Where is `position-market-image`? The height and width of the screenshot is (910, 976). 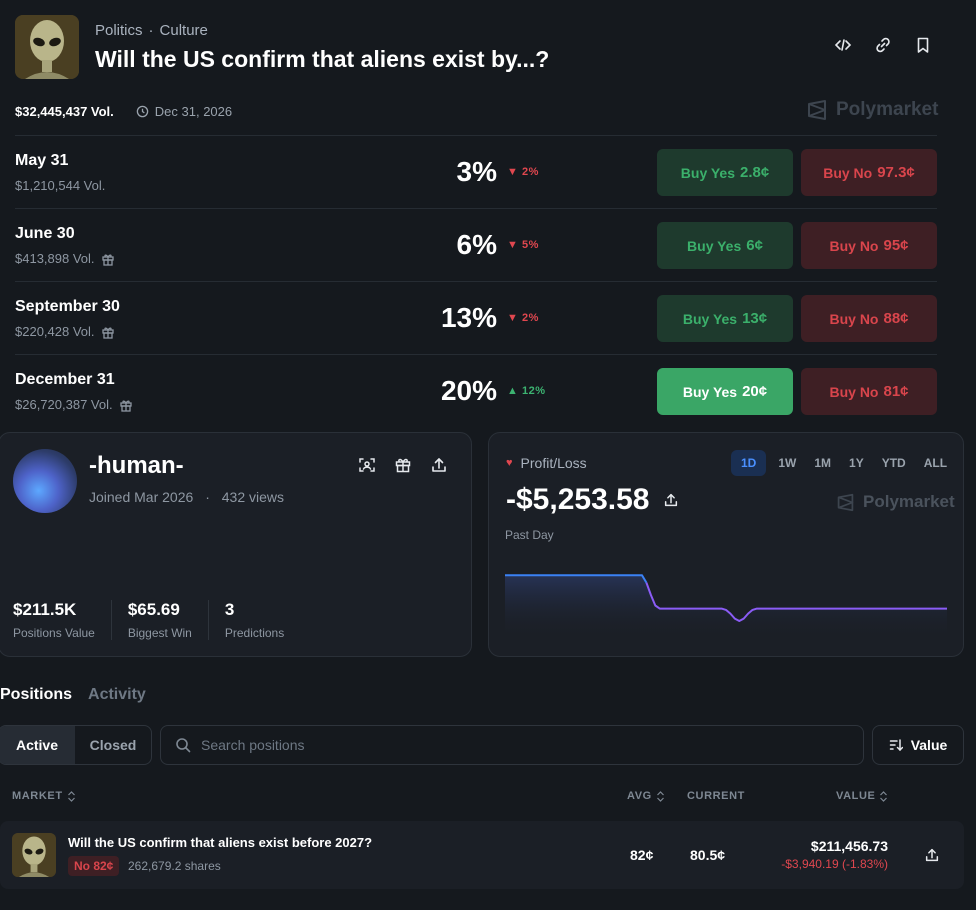 position-market-image is located at coordinates (34, 855).